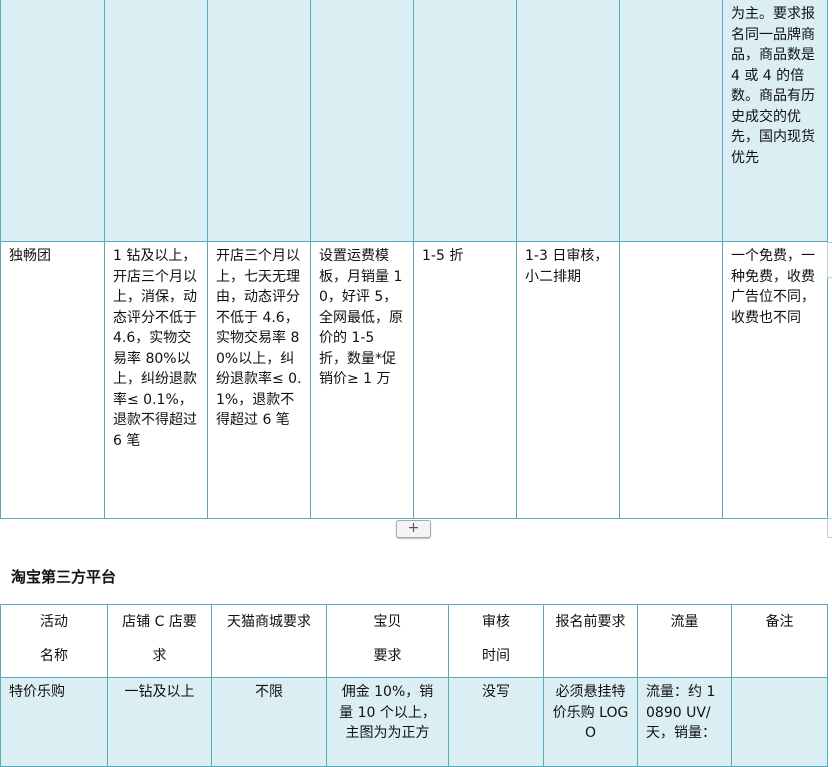 This screenshot has height=767, width=832. What do you see at coordinates (64, 577) in the screenshot?
I see `section-heading: 淘宝第三方平台` at bounding box center [64, 577].